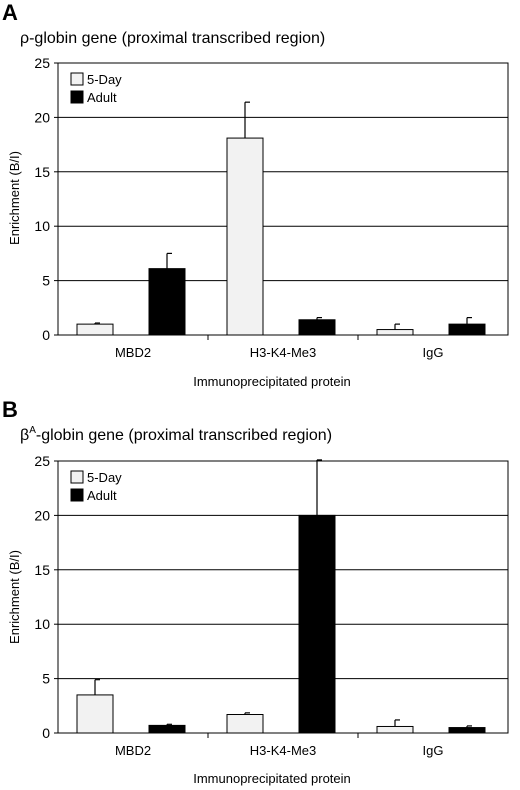 The height and width of the screenshot is (790, 520). I want to click on panel-letter: A, so click(10, 12).